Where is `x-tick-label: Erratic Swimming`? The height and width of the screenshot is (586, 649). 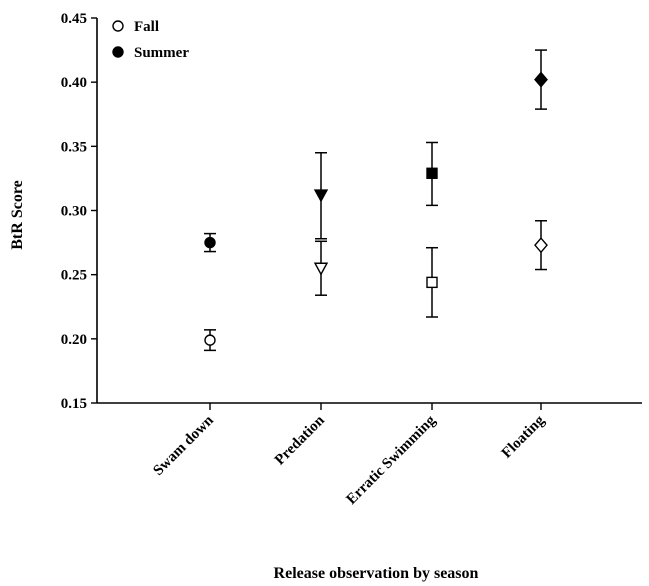 x-tick-label: Erratic Swimming is located at coordinates (392, 460).